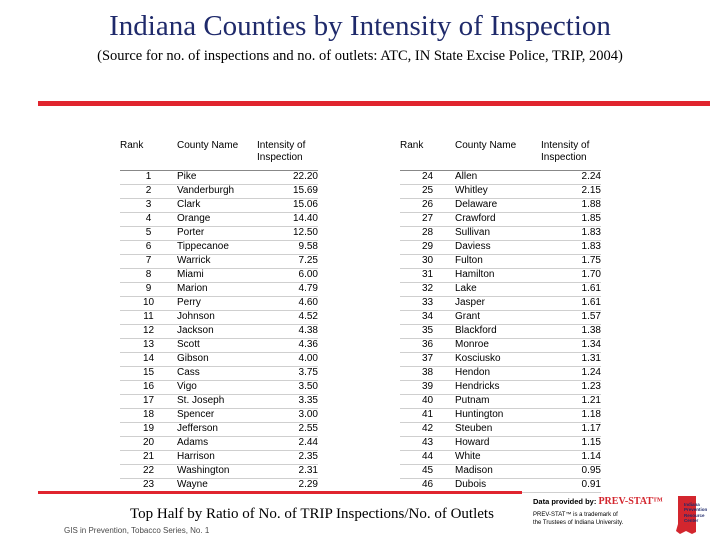  I want to click on rank-cell: 29, so click(427, 247).